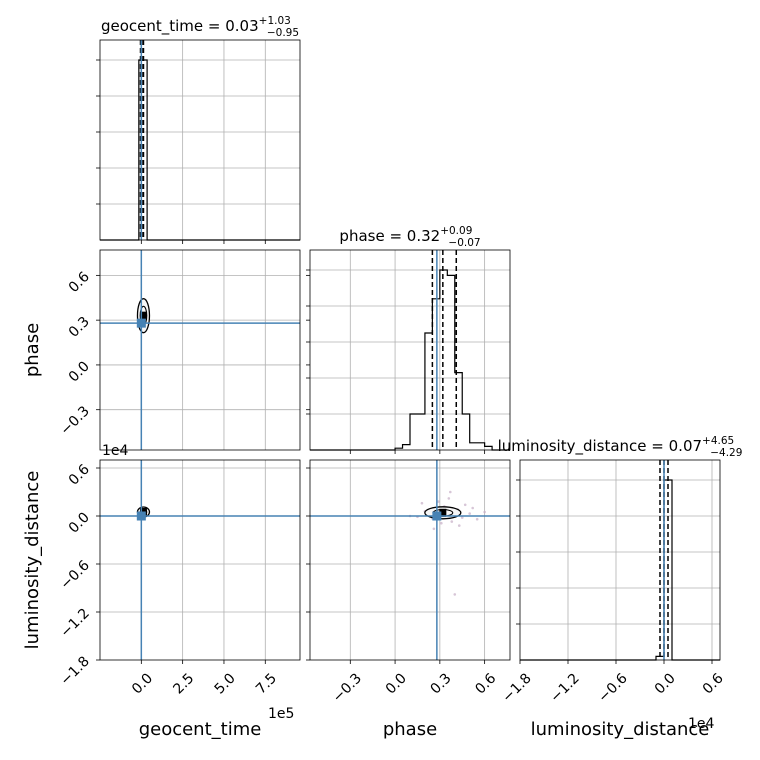  I want to click on x-tick-label: −0.3, so click(347, 687).